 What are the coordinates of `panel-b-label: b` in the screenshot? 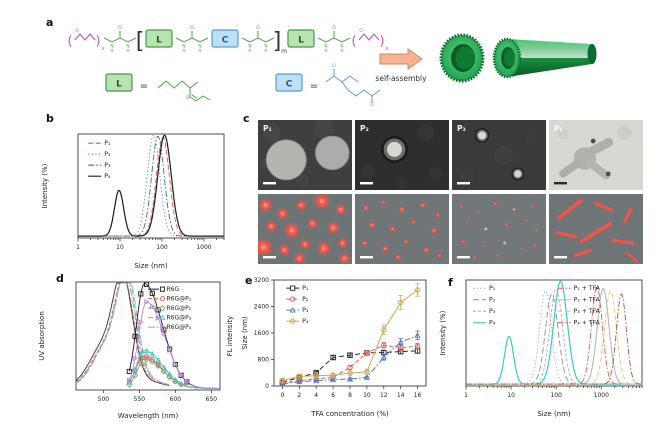 It's located at (50, 118).